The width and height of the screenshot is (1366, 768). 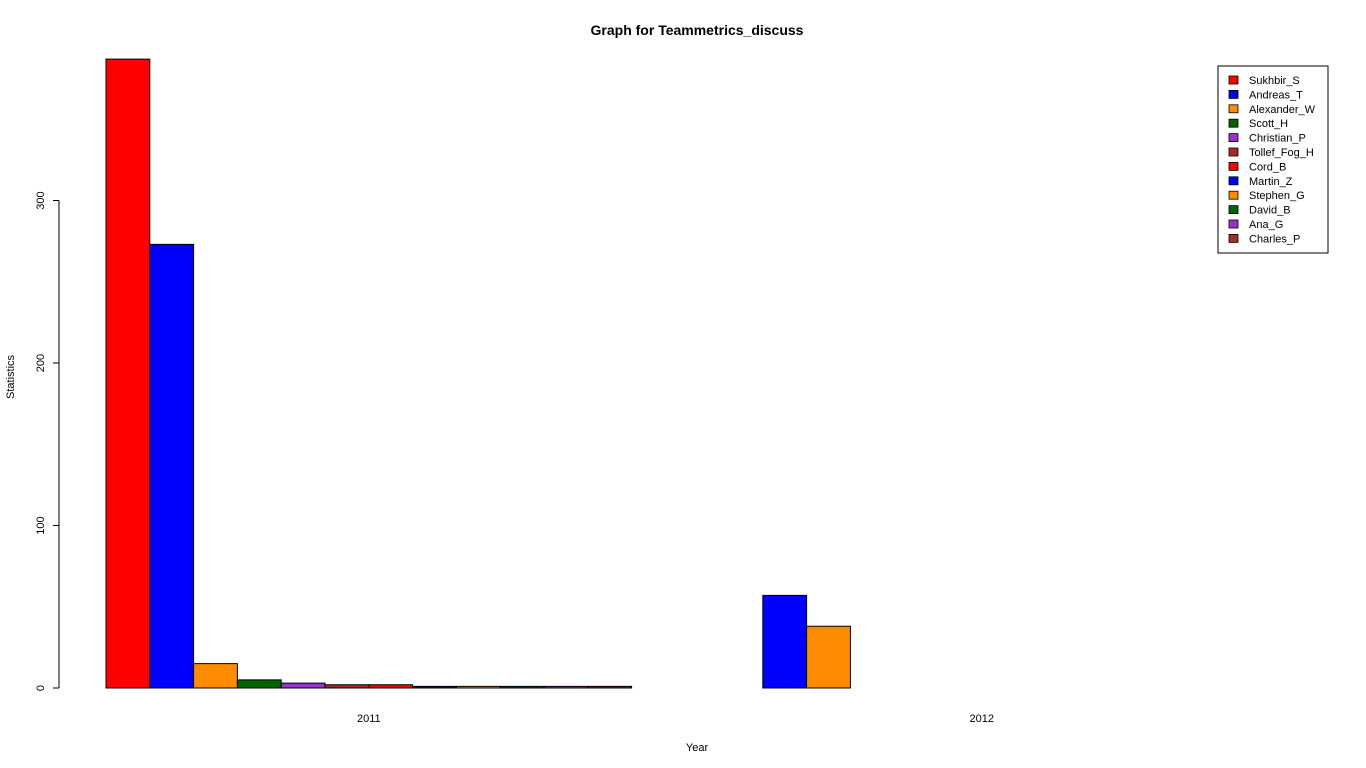 What do you see at coordinates (391, 686) in the screenshot?
I see `bar-Cord_B-2011` at bounding box center [391, 686].